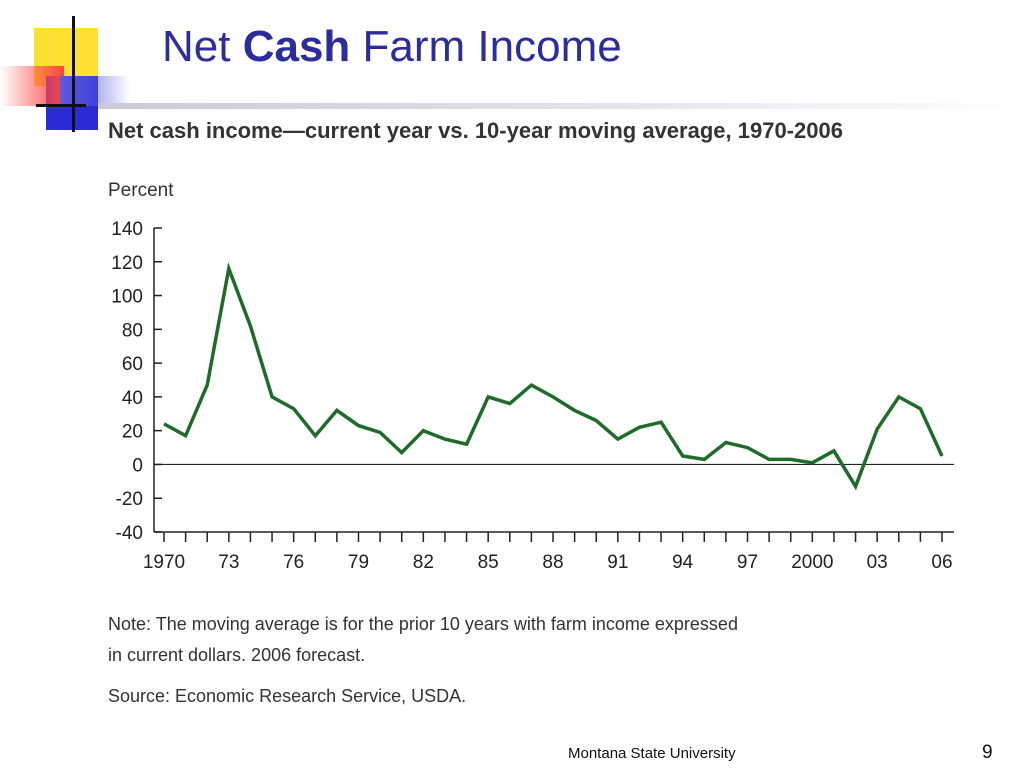  I want to click on y-tick-label: 120, so click(127, 263).